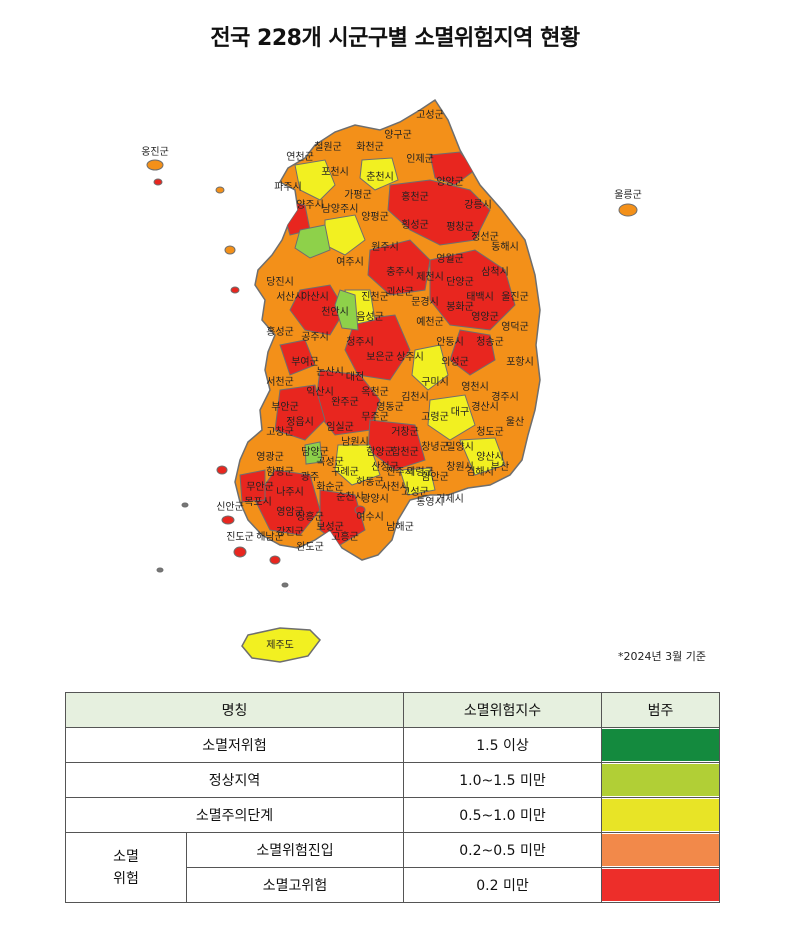 The height and width of the screenshot is (925, 790). I want to click on region-label: 장흥군, so click(310, 516).